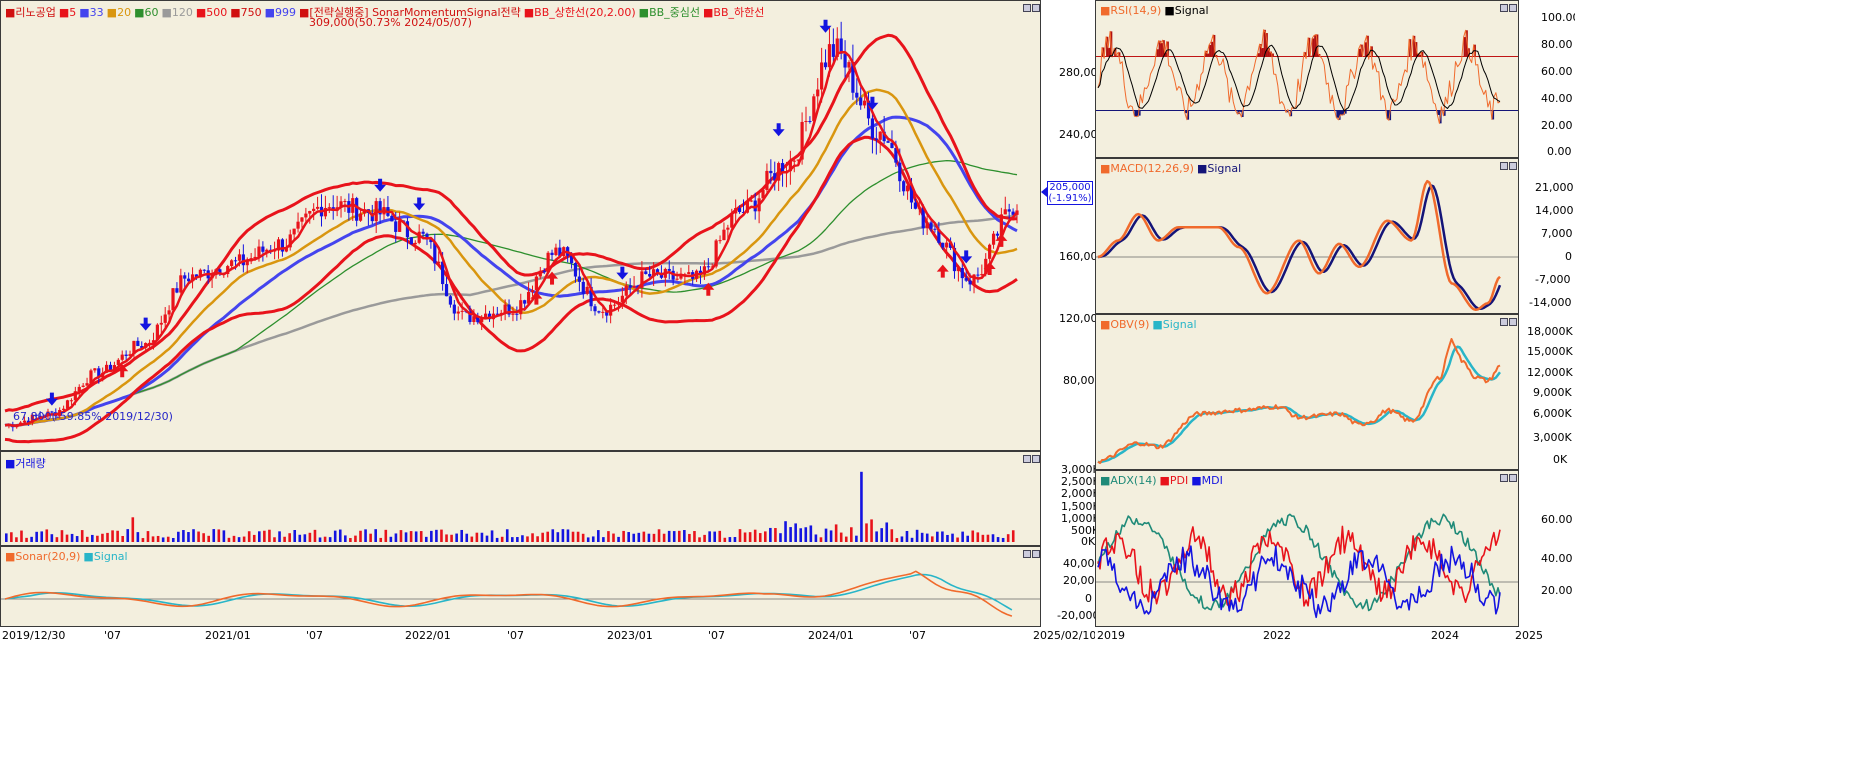 This screenshot has height=764, width=1869. I want to click on y-tick: 20.00, so click(1557, 125).